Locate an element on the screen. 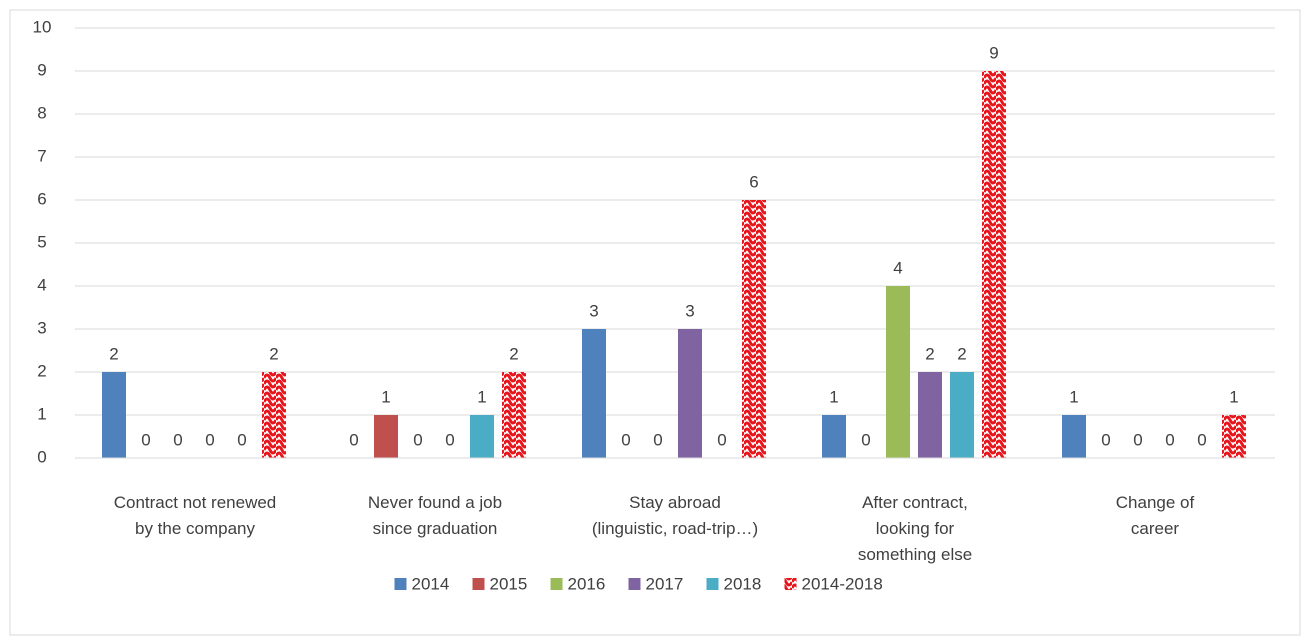  legend-label: 2017 is located at coordinates (665, 583).